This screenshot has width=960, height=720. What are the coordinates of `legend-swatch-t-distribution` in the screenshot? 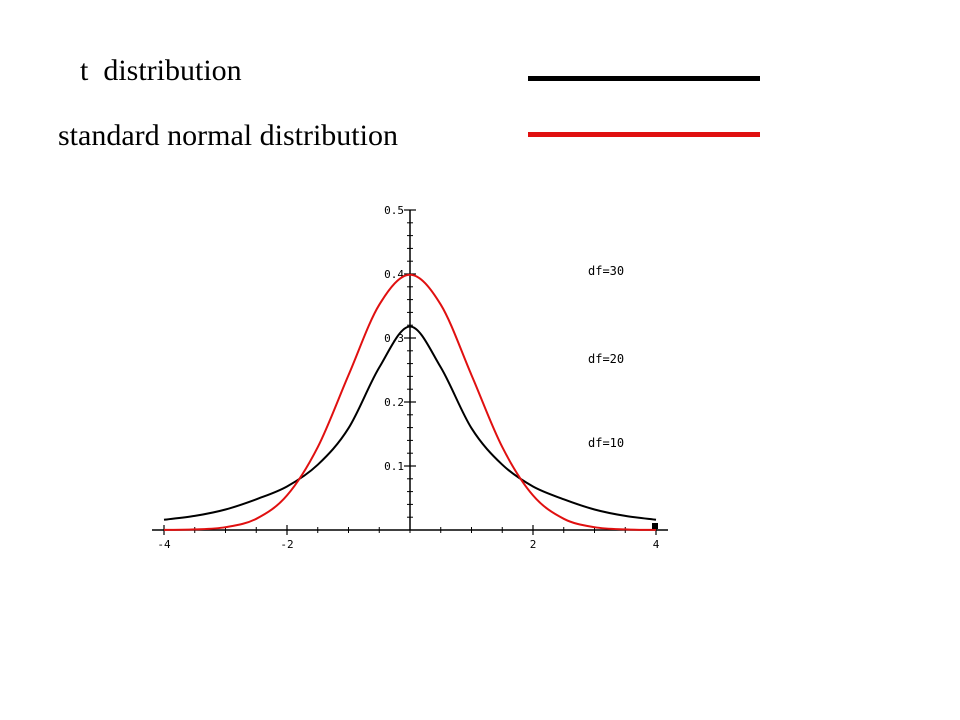 It's located at (644, 78).